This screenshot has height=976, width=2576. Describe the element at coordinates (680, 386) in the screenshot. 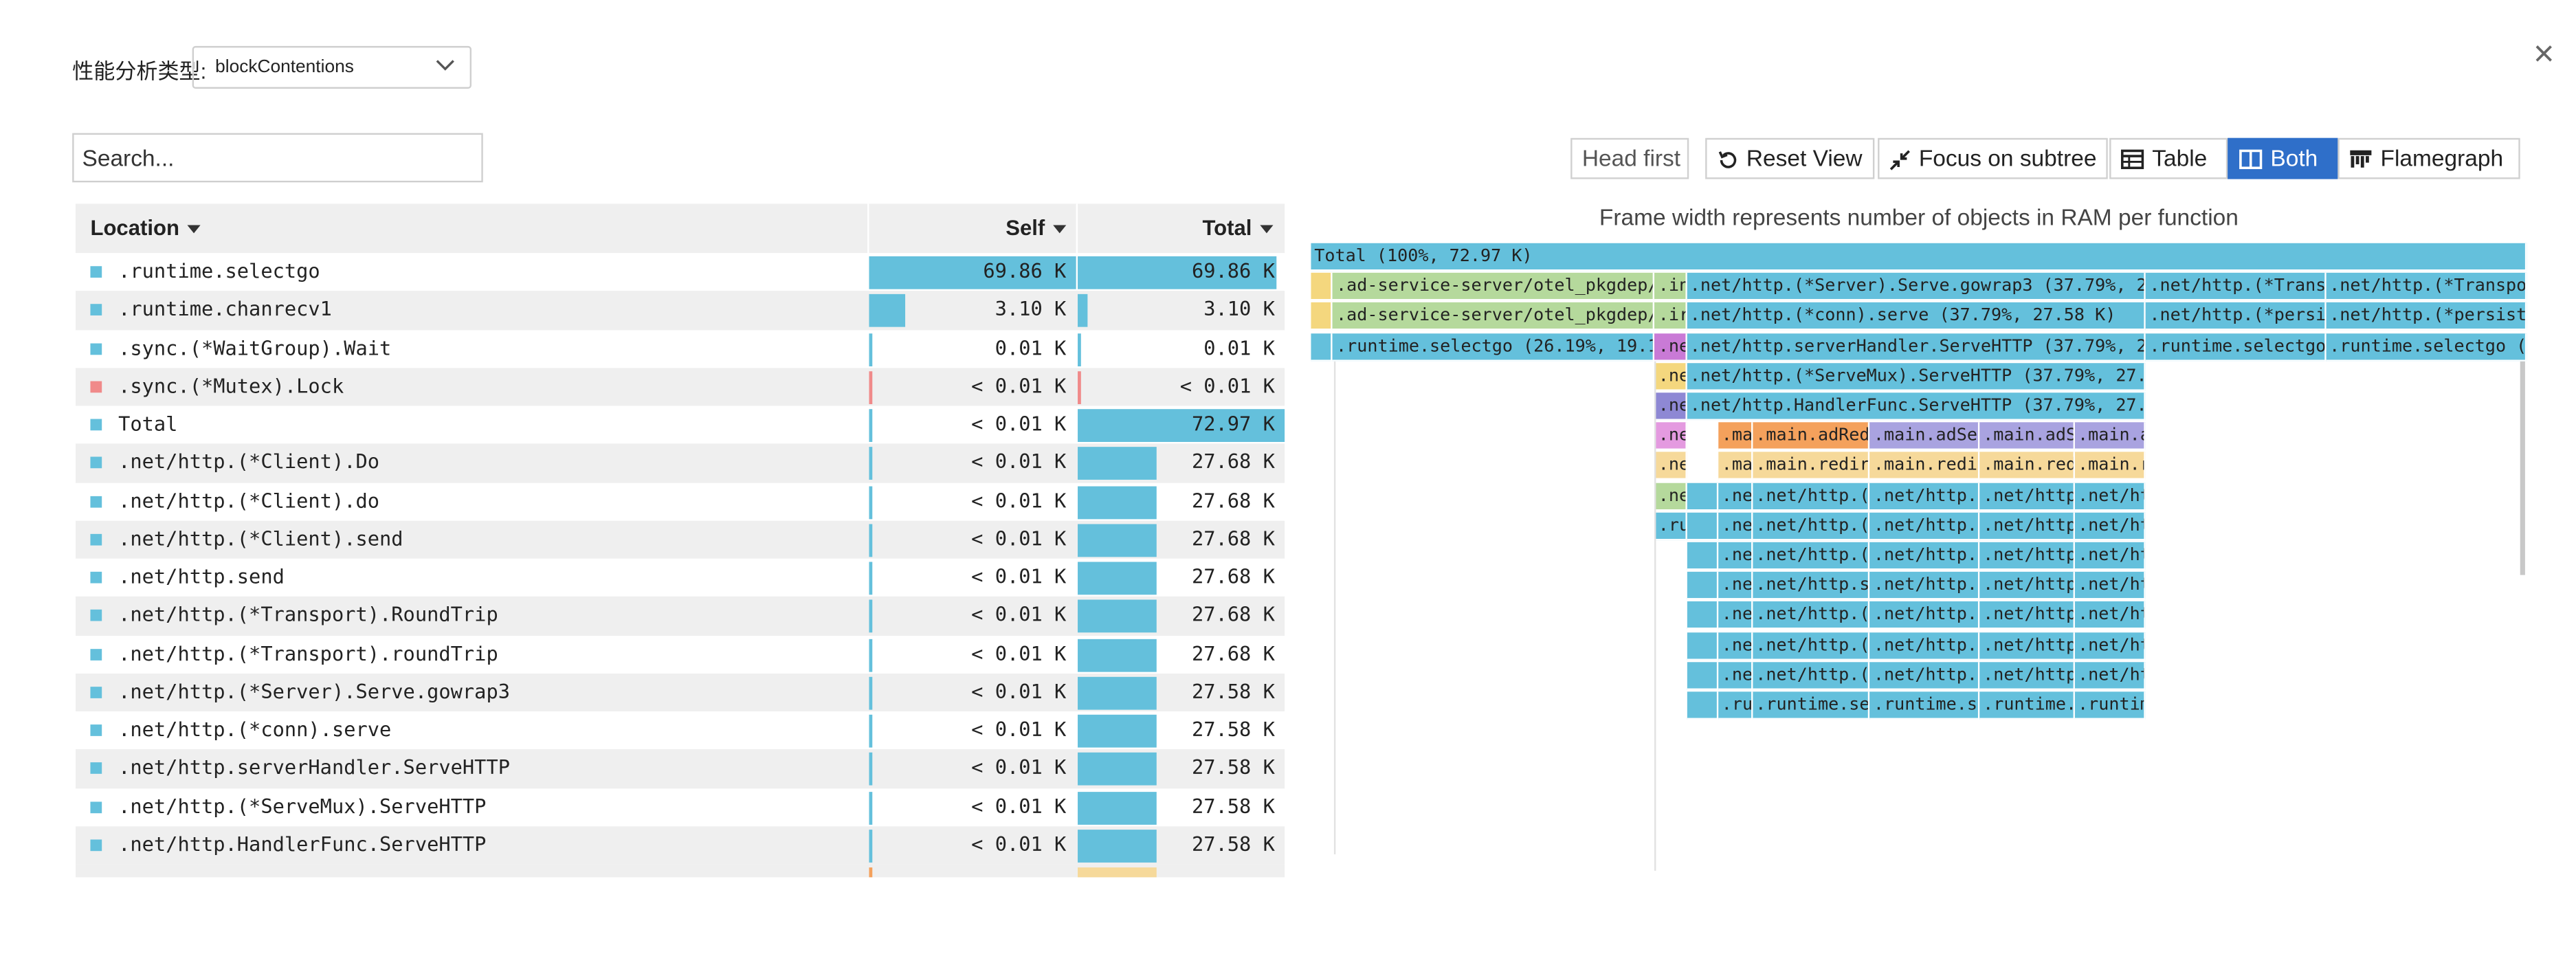

I see `table-row: .sync.(*Mutex).Lock < 0.01 K < 0.01 K` at that location.